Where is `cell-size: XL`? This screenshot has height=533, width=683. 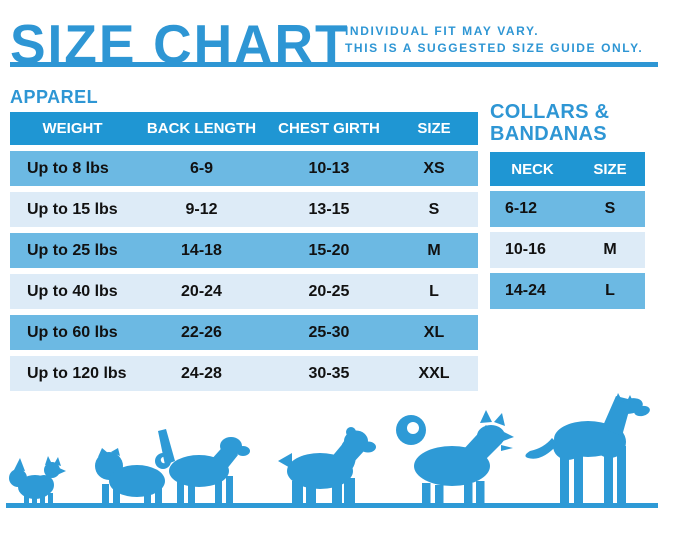 cell-size: XL is located at coordinates (434, 332).